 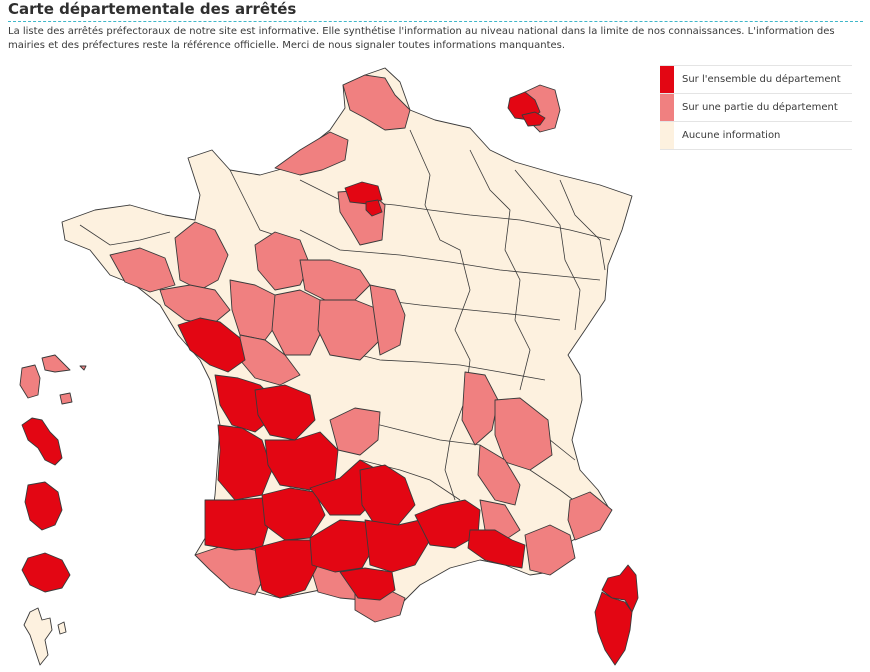 I want to click on legend-item-full: Sur l'ensemble du département, so click(x=756, y=79).